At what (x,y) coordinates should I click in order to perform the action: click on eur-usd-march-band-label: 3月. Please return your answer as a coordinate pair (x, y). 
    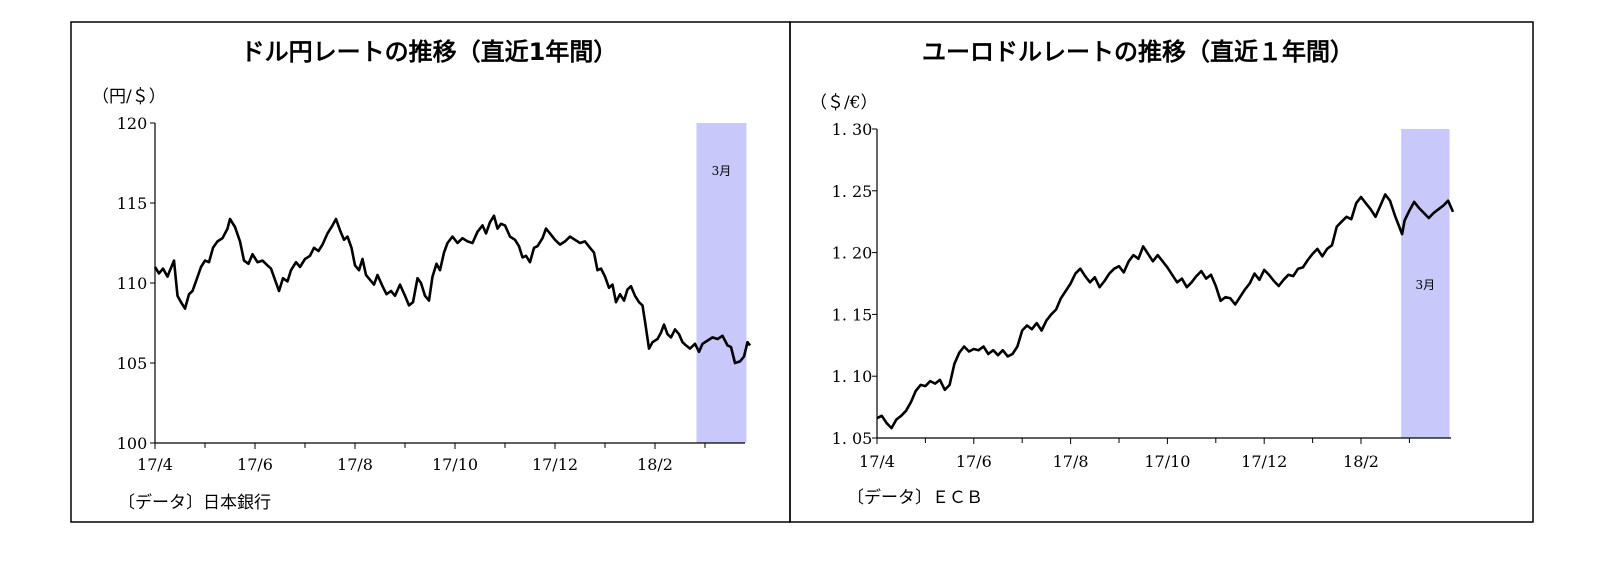
    Looking at the image, I should click on (1426, 285).